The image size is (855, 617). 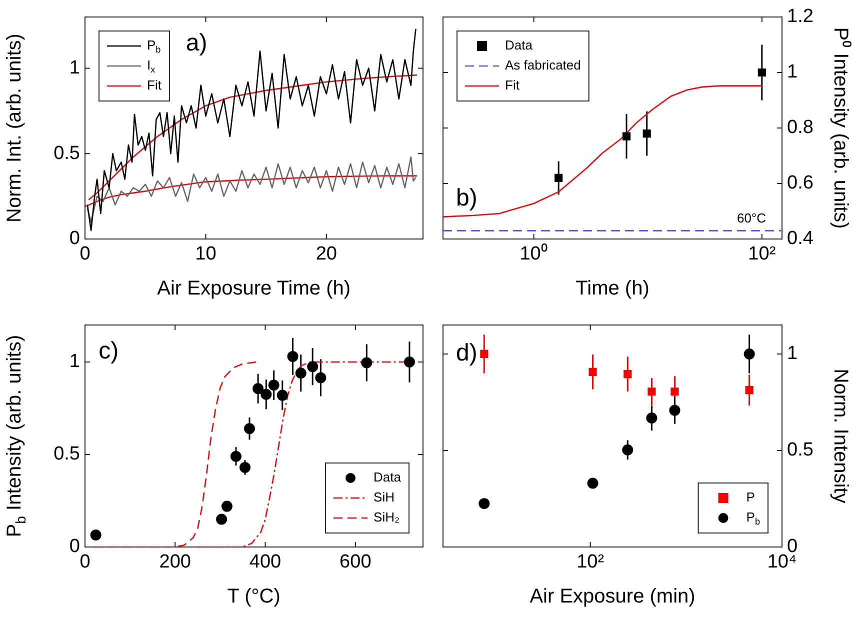 What do you see at coordinates (800, 239) in the screenshot?
I see `y2-tick-label: 0.4` at bounding box center [800, 239].